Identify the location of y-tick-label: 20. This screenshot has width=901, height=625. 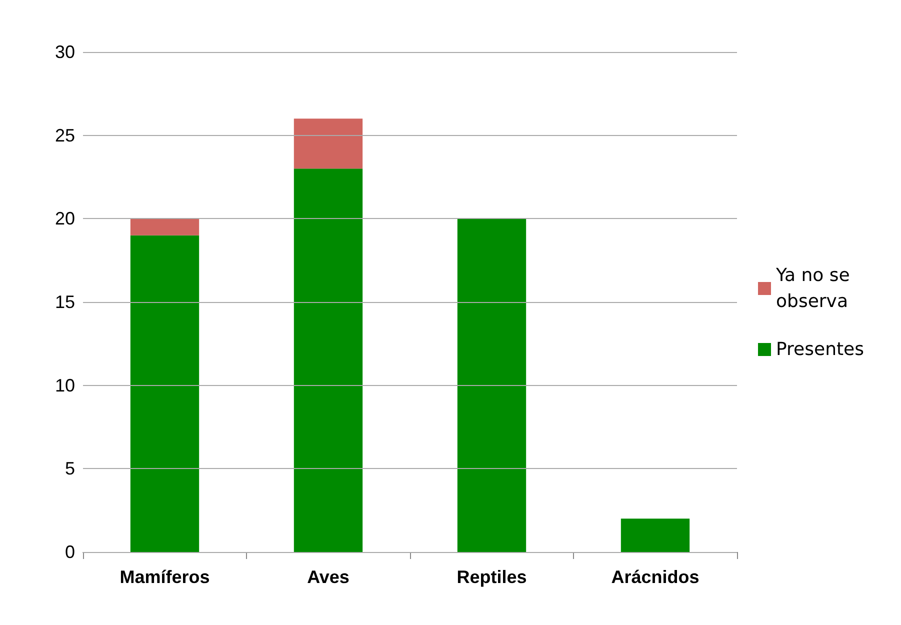
(64, 218).